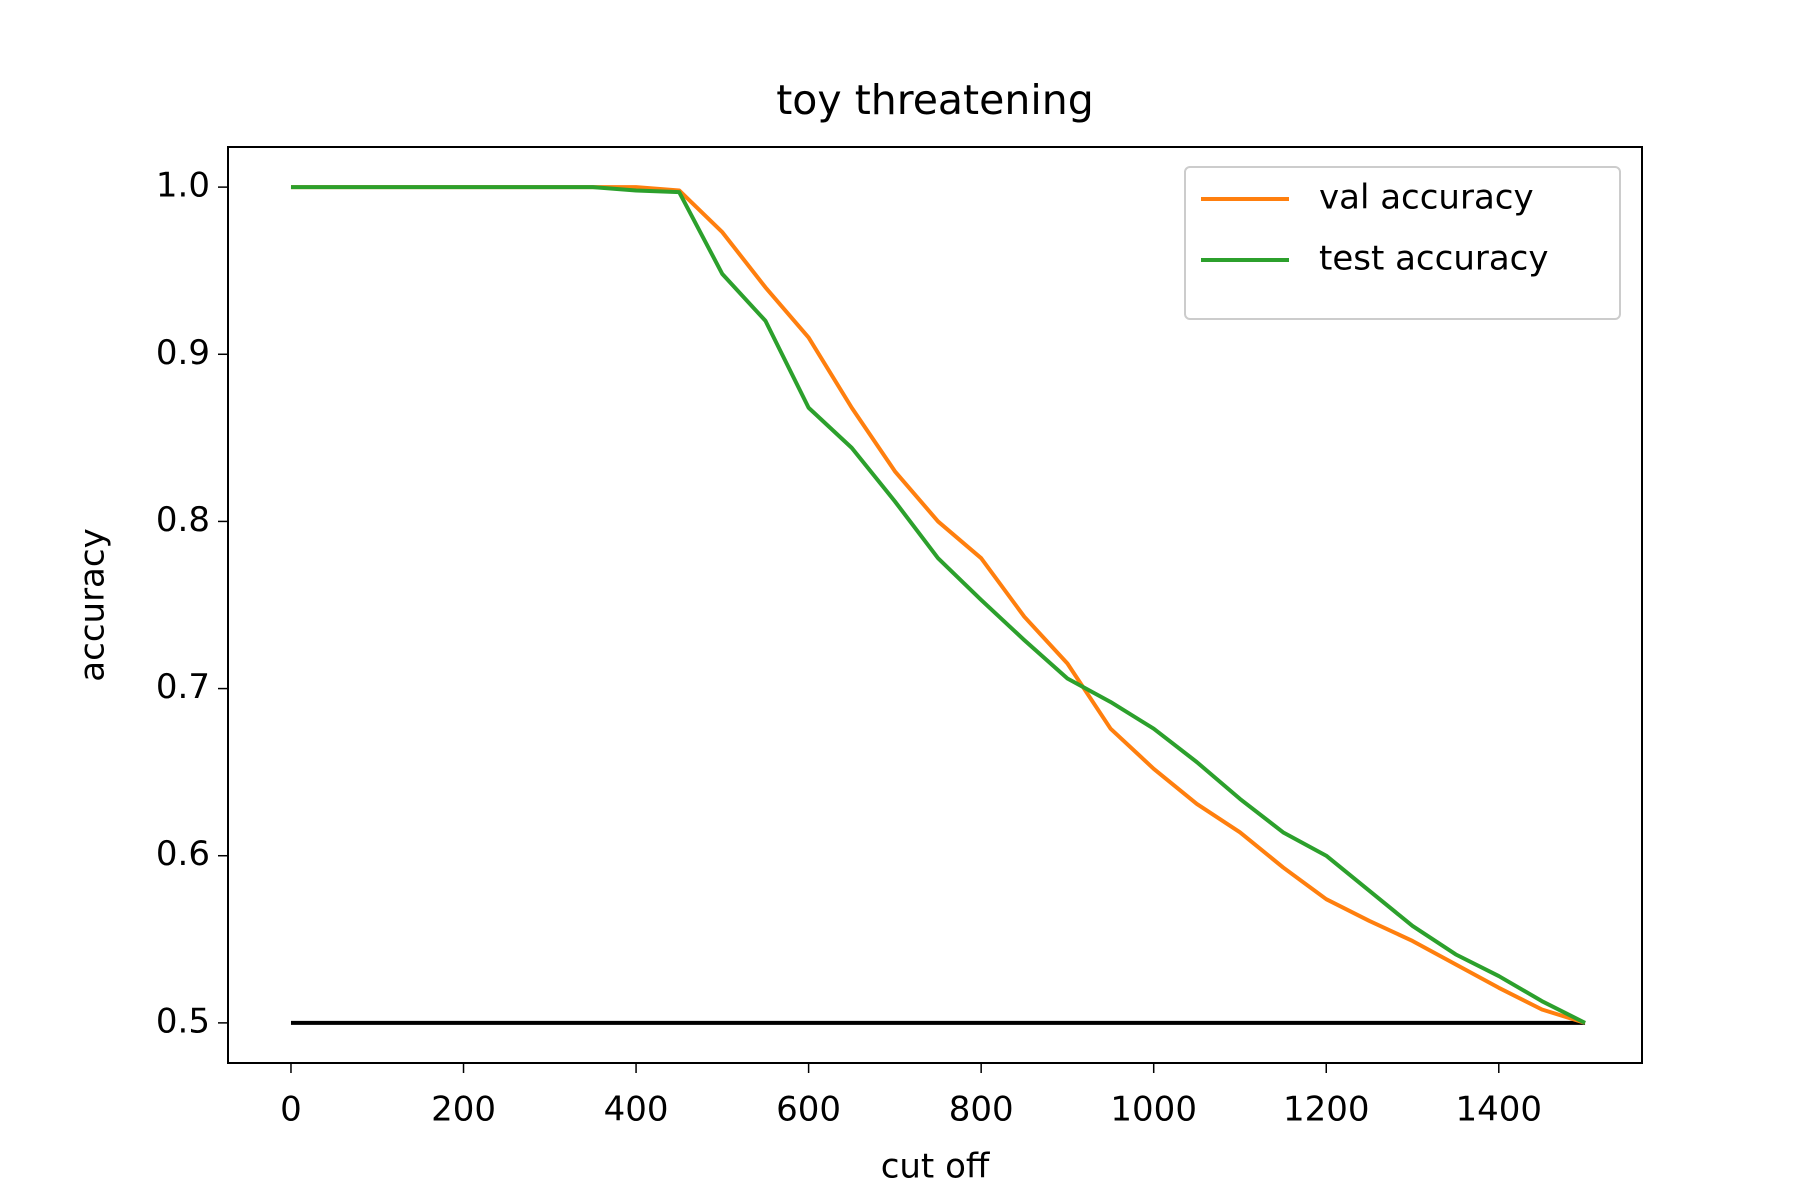 This screenshot has width=1800, height=1200. What do you see at coordinates (936, 1167) in the screenshot?
I see `x-axis-label: cut off` at bounding box center [936, 1167].